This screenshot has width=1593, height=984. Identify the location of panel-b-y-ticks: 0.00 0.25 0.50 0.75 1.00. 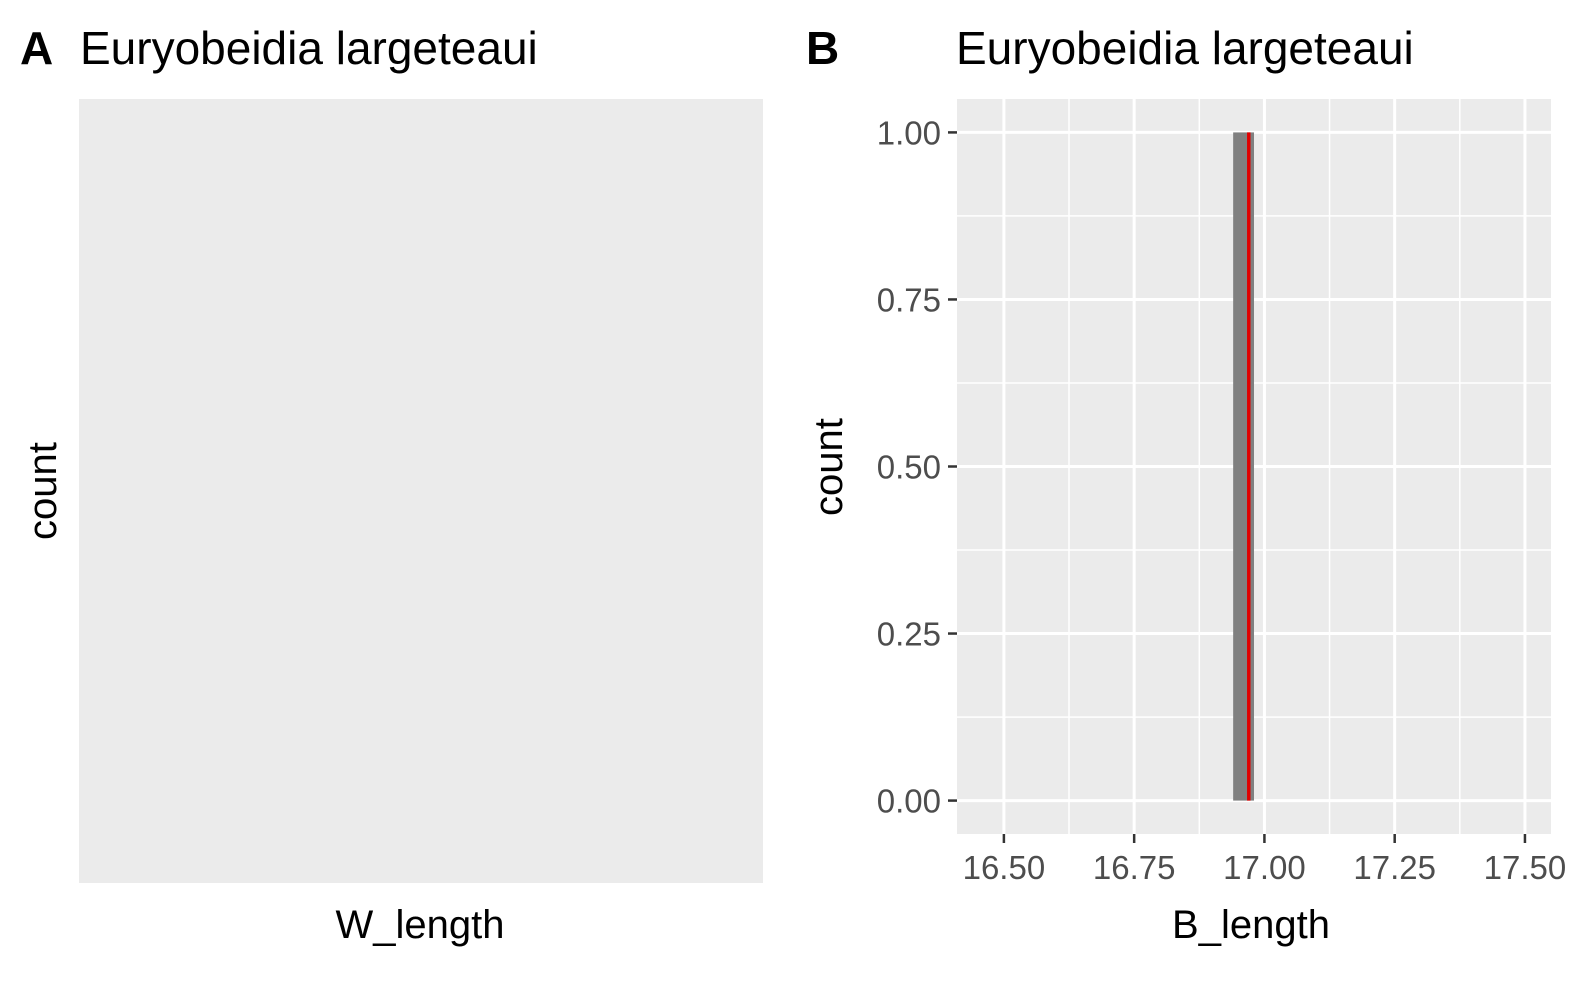
(917, 467).